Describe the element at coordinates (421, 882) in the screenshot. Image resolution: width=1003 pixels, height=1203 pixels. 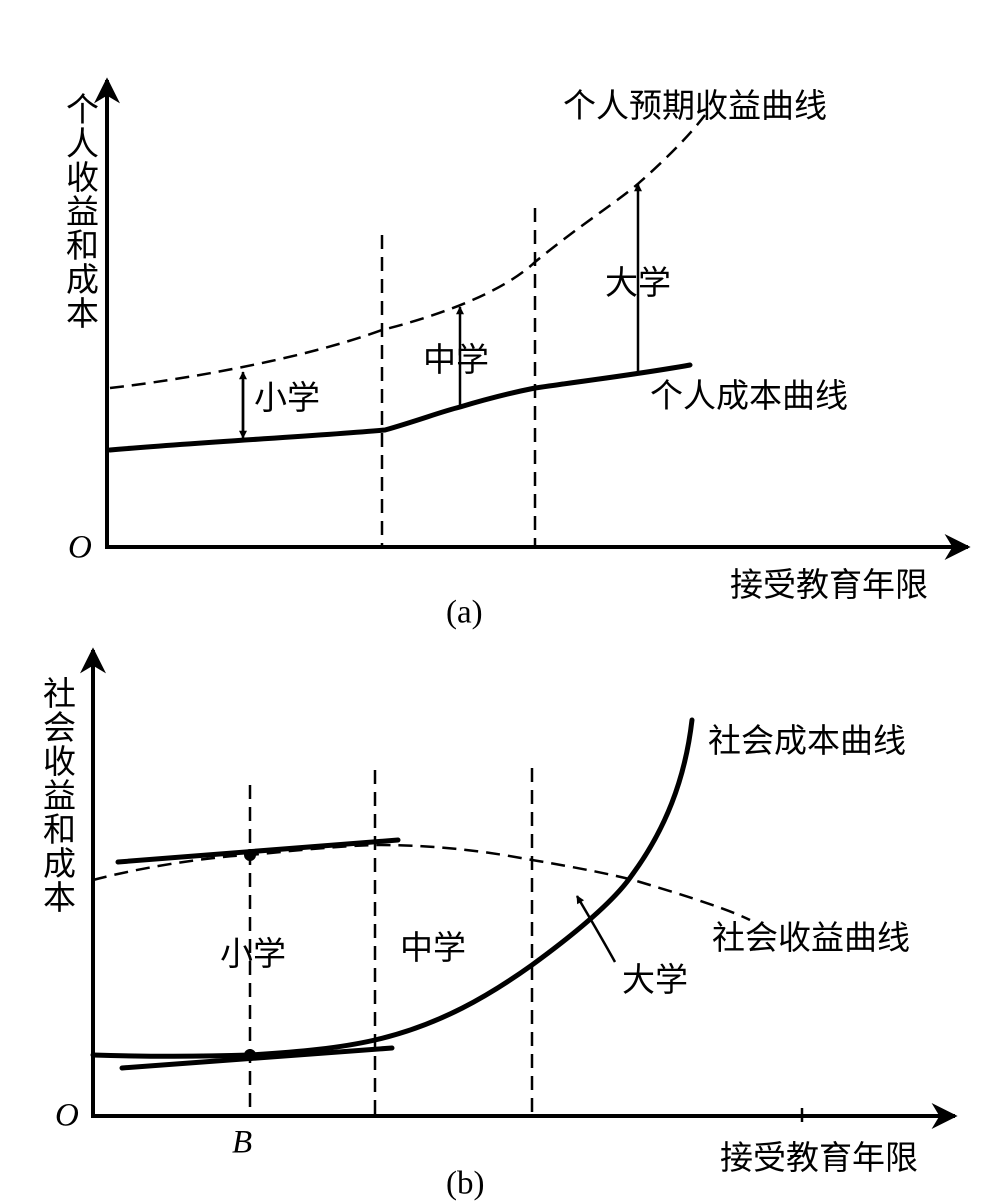
I see `social-benefit-curve` at that location.